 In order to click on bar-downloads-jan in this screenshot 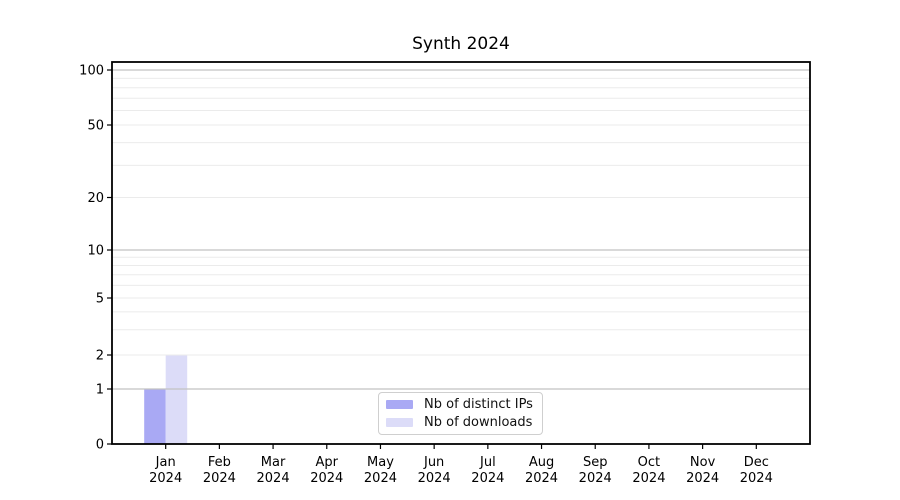, I will do `click(176, 399)`.